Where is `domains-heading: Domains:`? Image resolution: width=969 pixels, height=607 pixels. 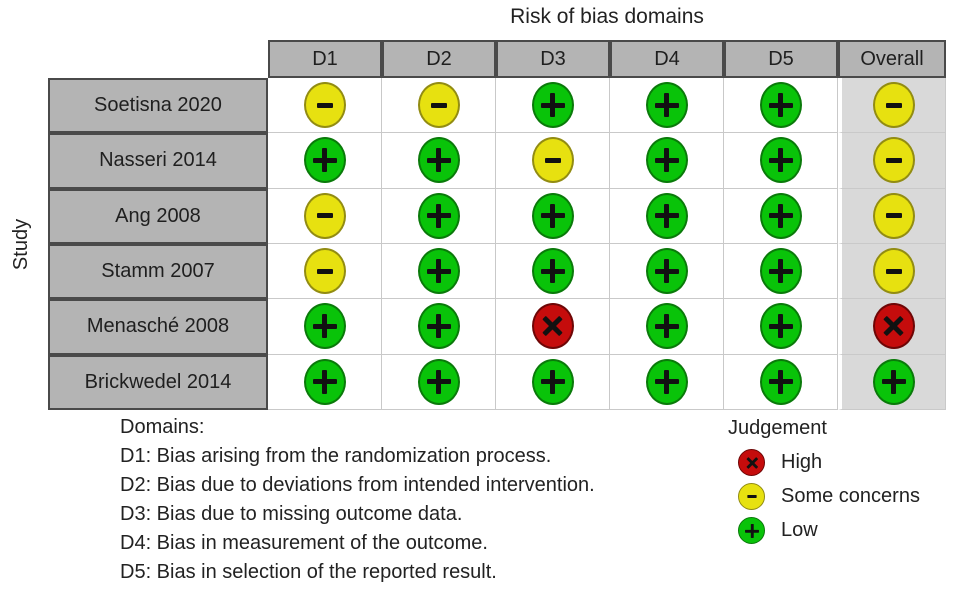
domains-heading: Domains: is located at coordinates (162, 427).